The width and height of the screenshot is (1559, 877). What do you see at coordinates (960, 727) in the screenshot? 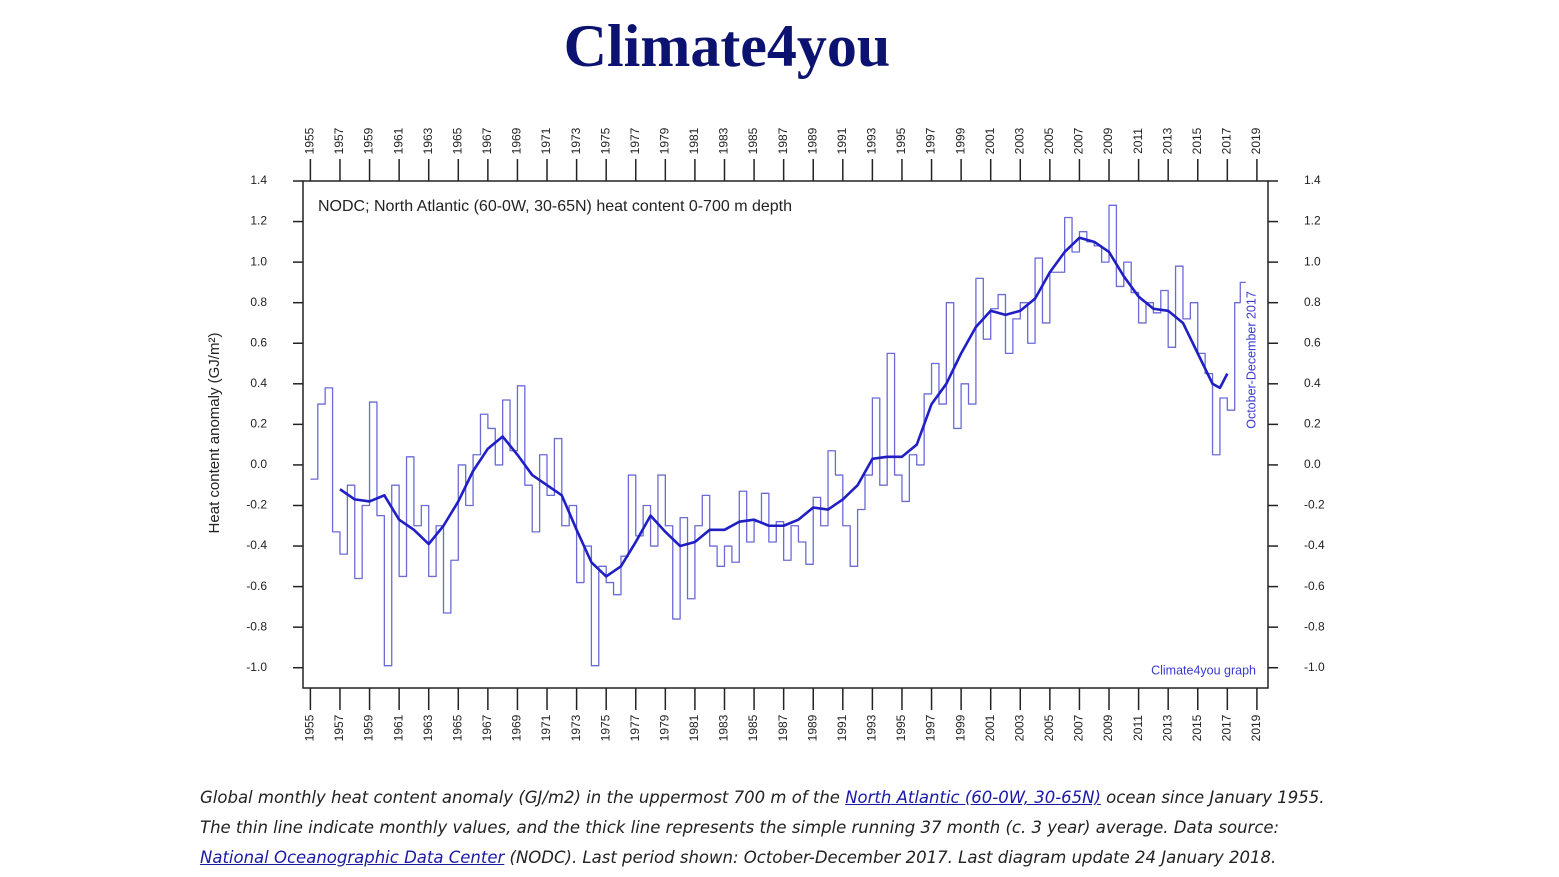
I see `x-tick-label: 1999` at bounding box center [960, 727].